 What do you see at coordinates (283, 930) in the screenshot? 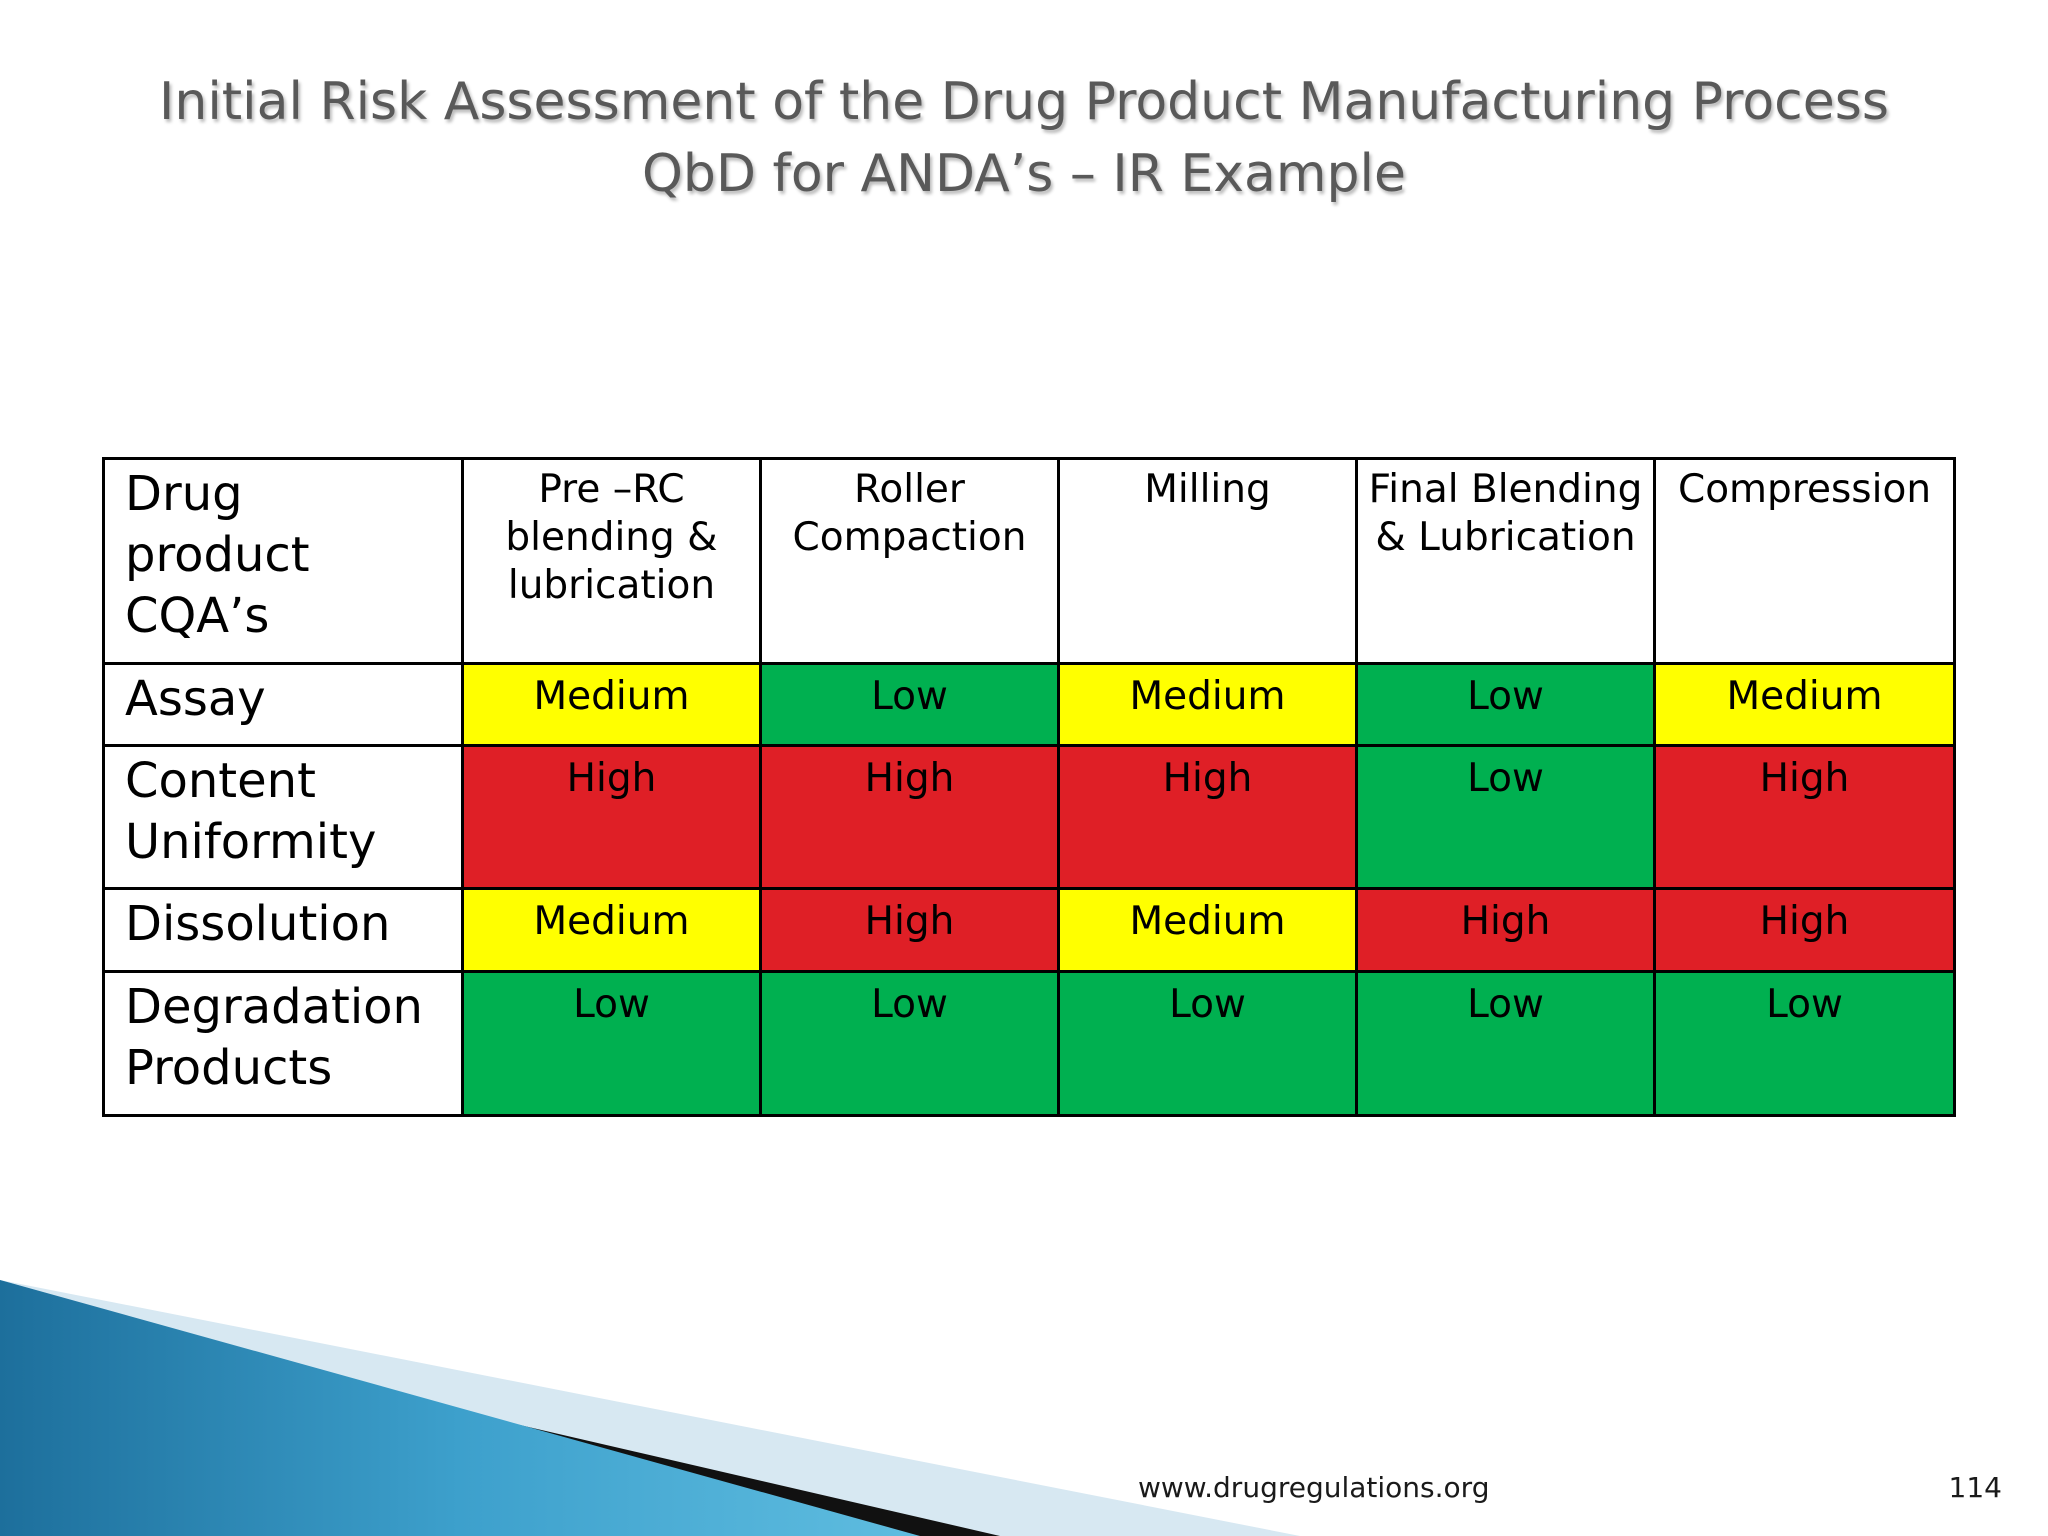
I see `row-header: Dissolution` at bounding box center [283, 930].